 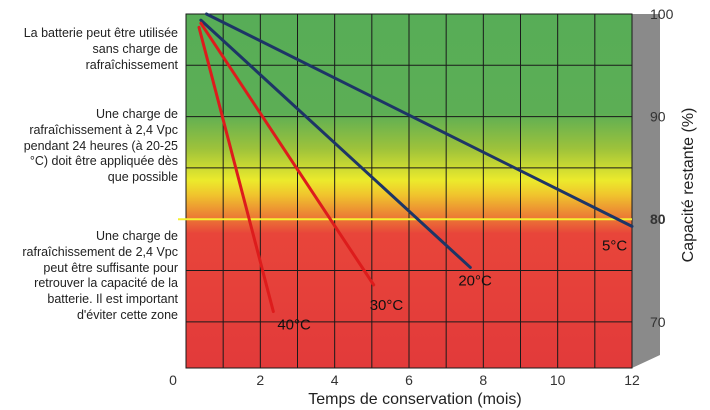 What do you see at coordinates (658, 219) in the screenshot?
I see `y-tick-label: 80` at bounding box center [658, 219].